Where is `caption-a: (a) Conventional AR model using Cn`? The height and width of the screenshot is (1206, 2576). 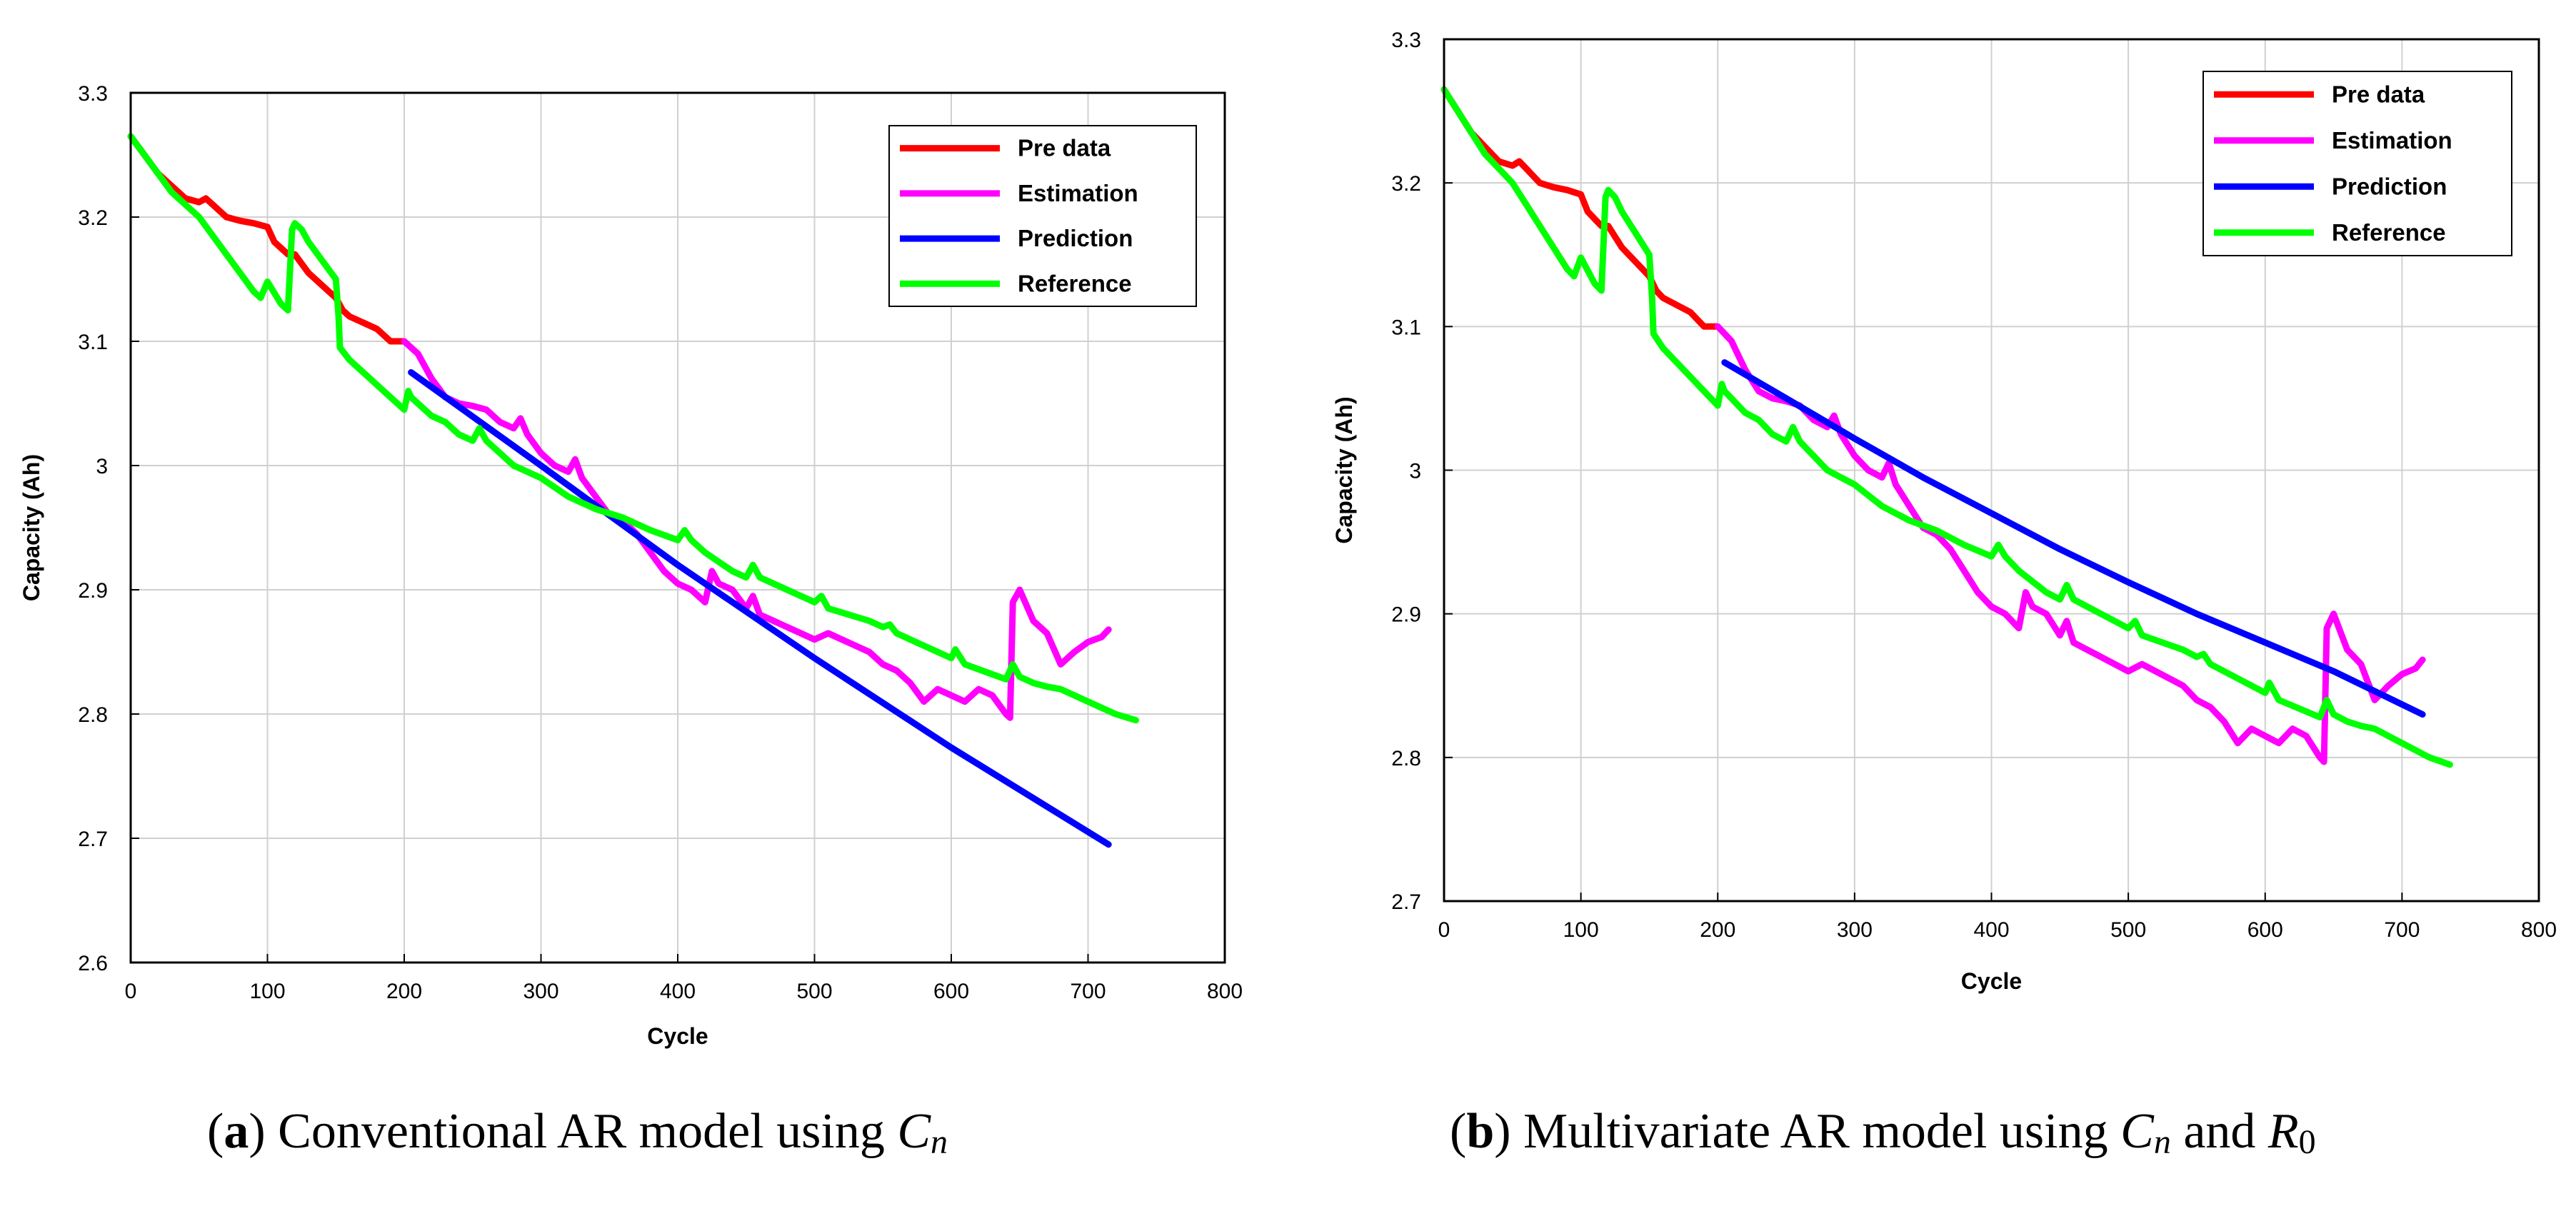 caption-a: (a) Conventional AR model using Cn is located at coordinates (577, 1132).